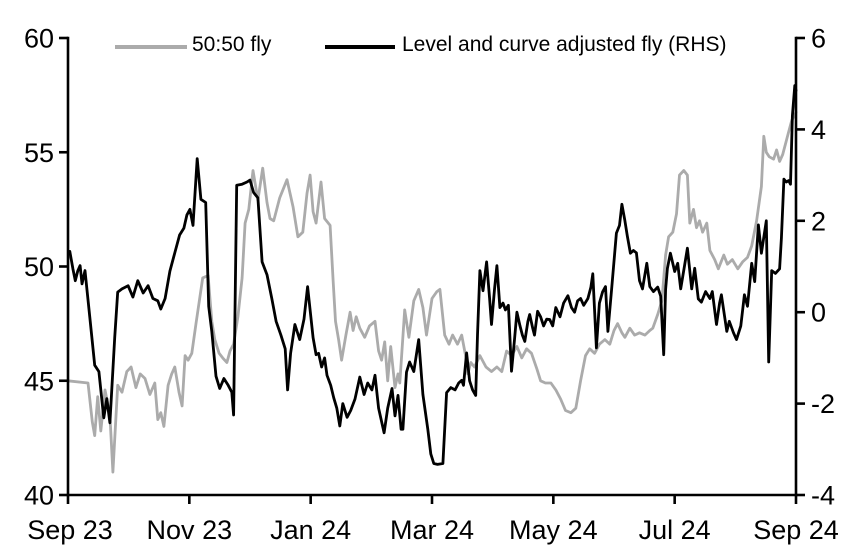  Describe the element at coordinates (39, 381) in the screenshot. I see `left-axis-tick-label: 45` at that location.